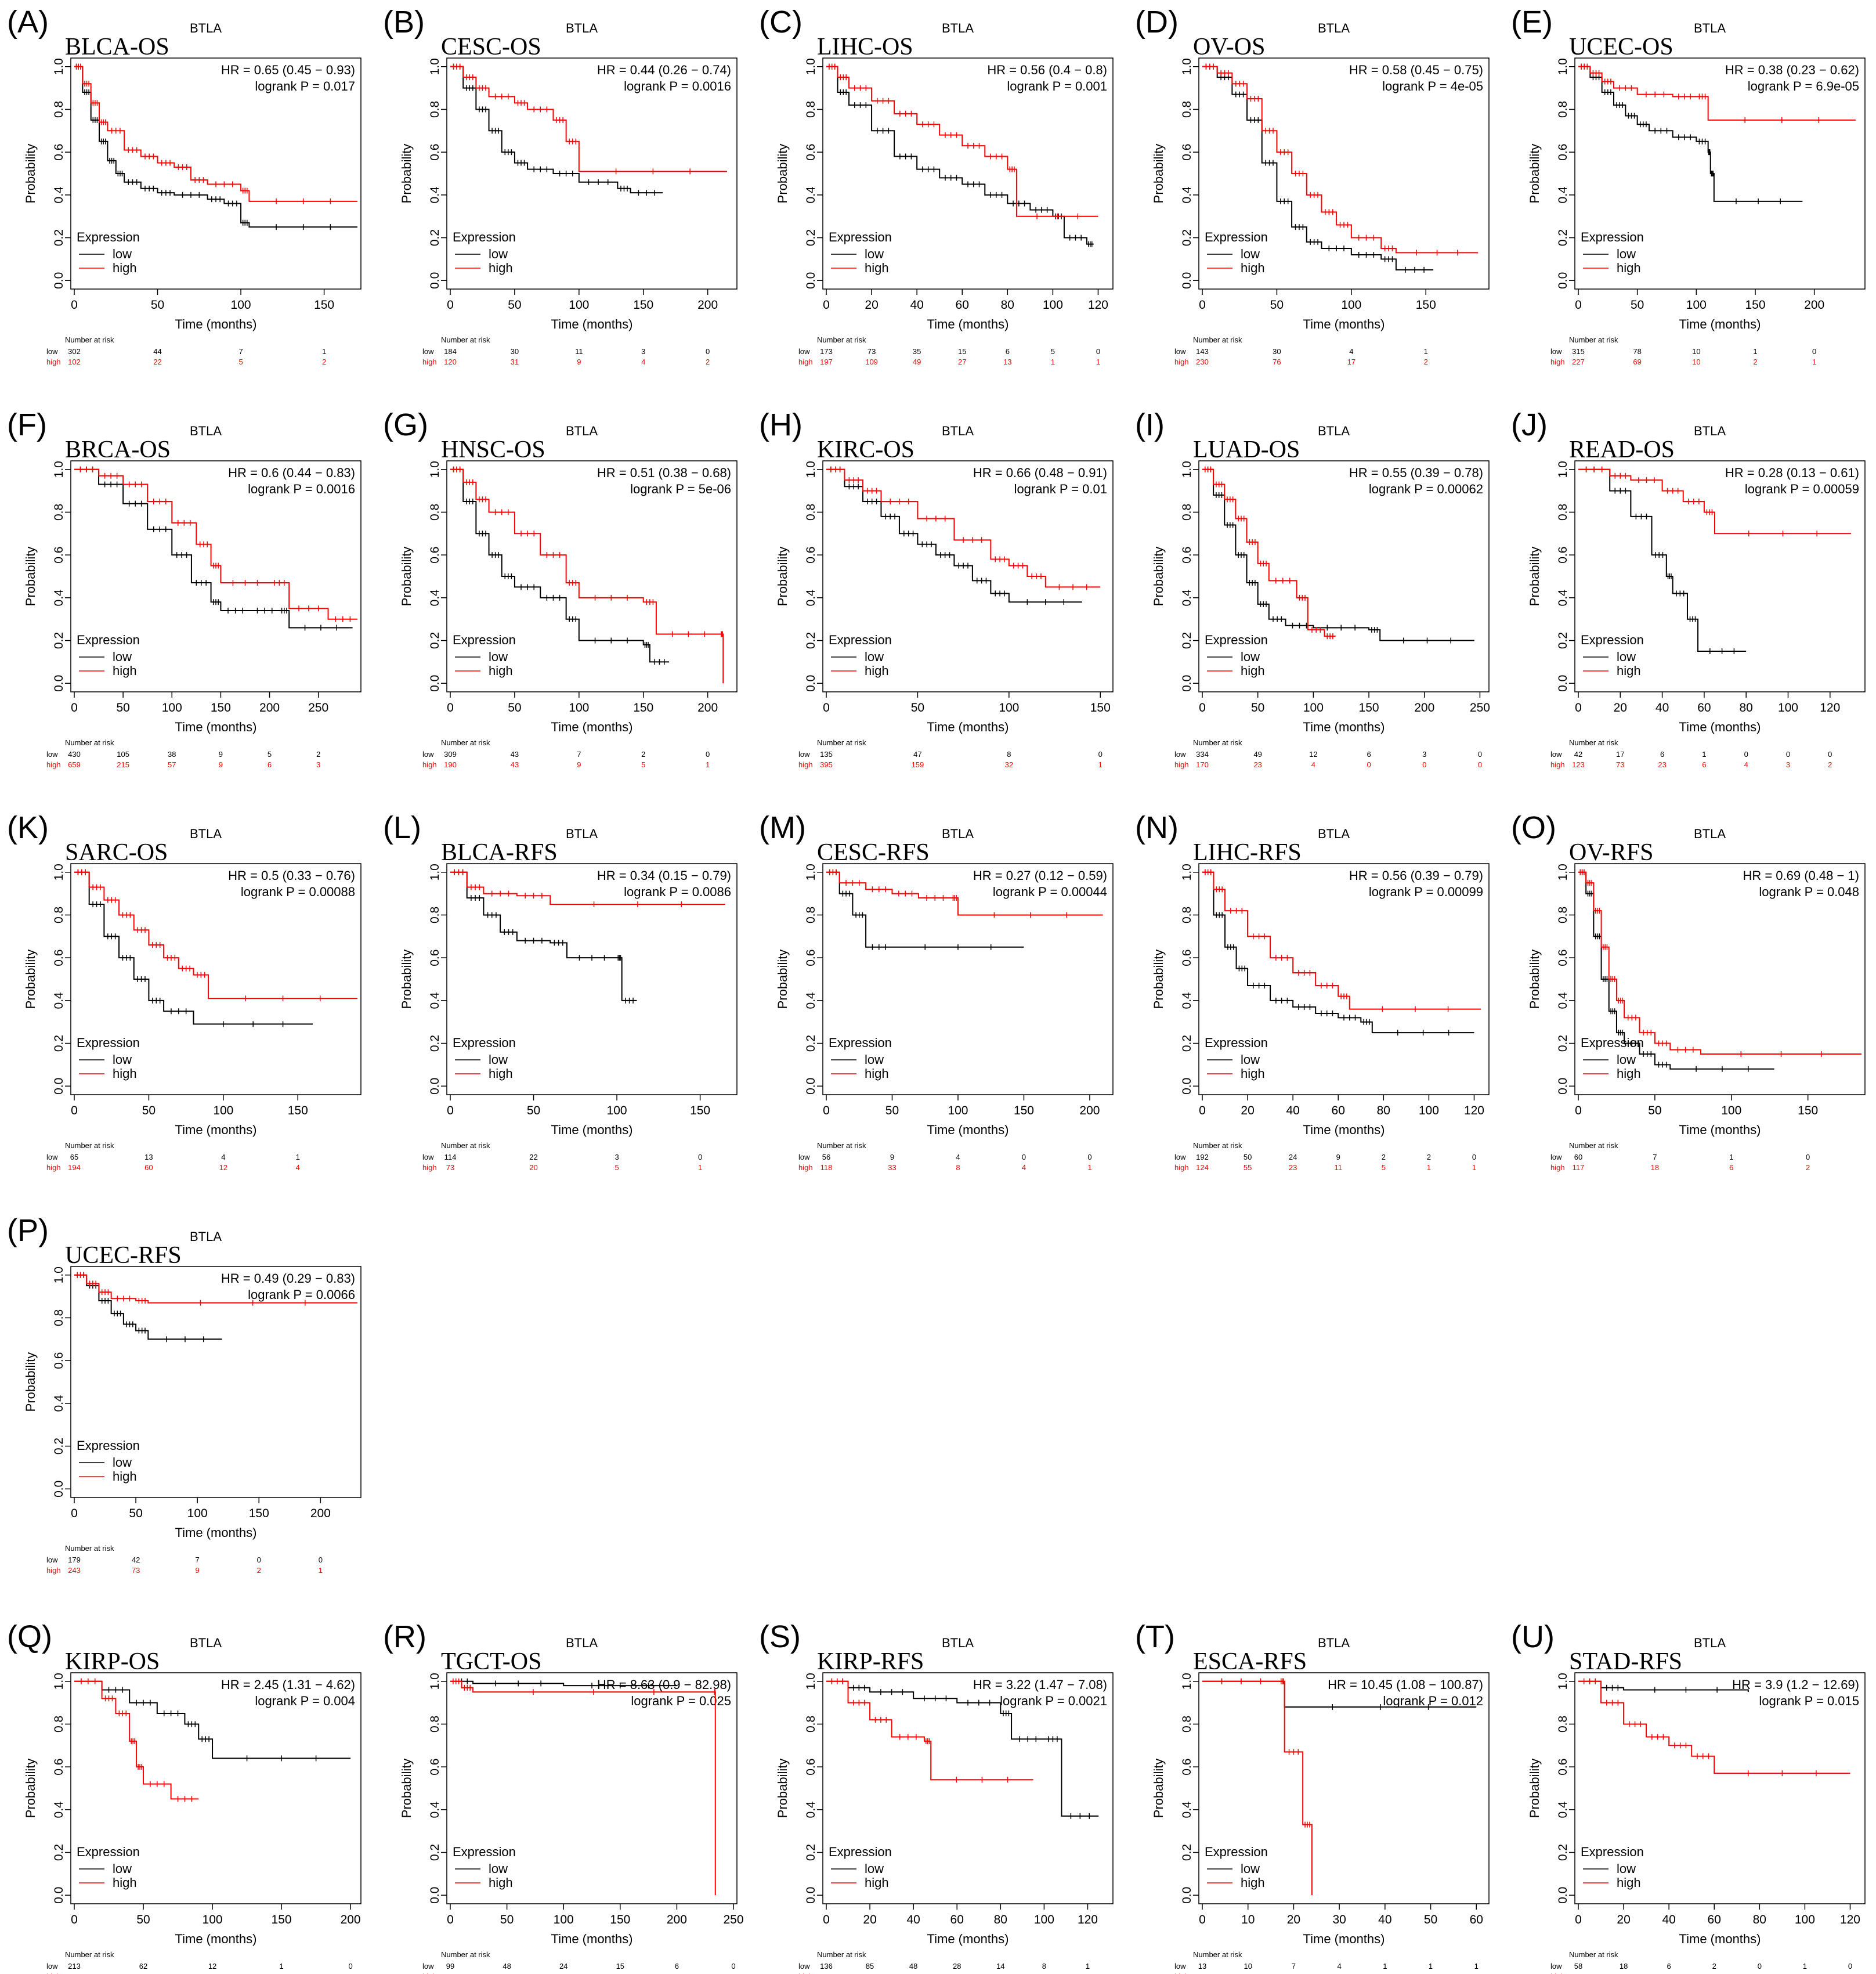 The height and width of the screenshot is (1974, 1876). I want to click on risk-count-low: 135, so click(826, 754).